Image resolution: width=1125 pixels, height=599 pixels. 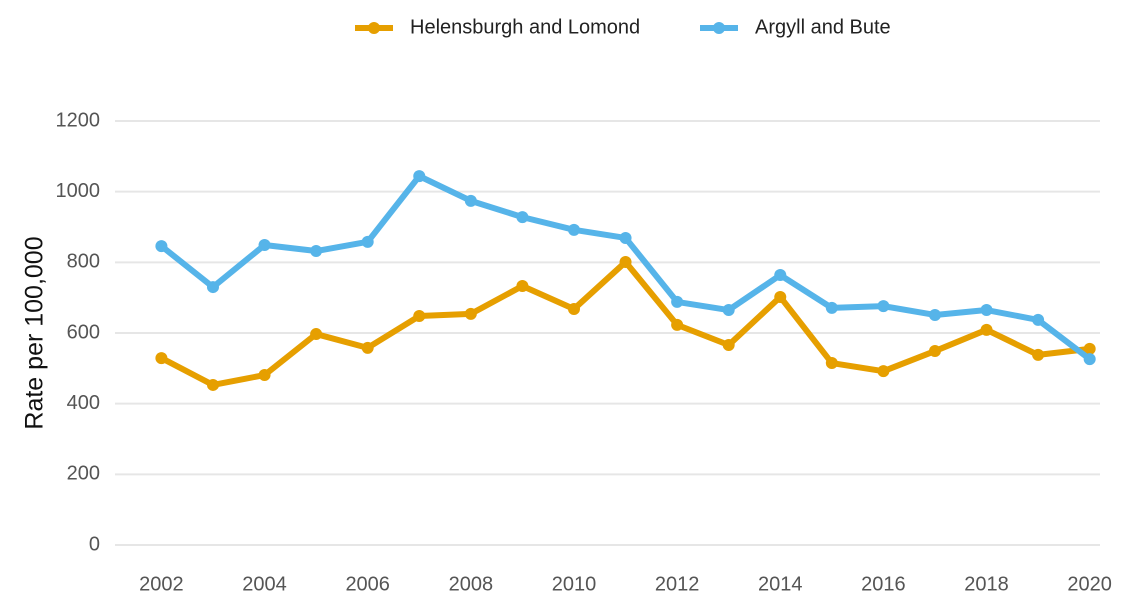 I want to click on x-tick-label: 2008, so click(x=471, y=584).